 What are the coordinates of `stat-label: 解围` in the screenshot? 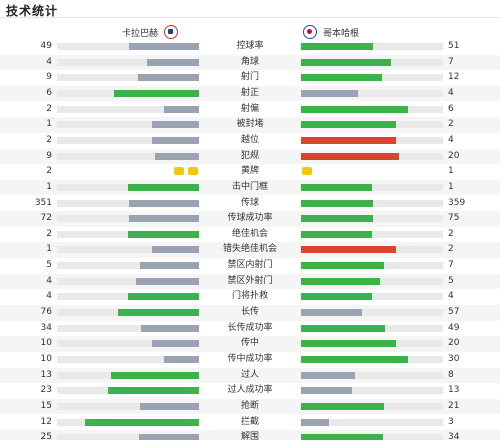 It's located at (249, 436).